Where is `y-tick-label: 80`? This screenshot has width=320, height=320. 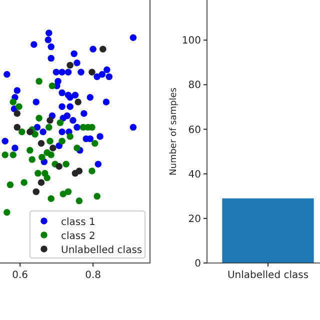 y-tick-label: 80 is located at coordinates (194, 86).